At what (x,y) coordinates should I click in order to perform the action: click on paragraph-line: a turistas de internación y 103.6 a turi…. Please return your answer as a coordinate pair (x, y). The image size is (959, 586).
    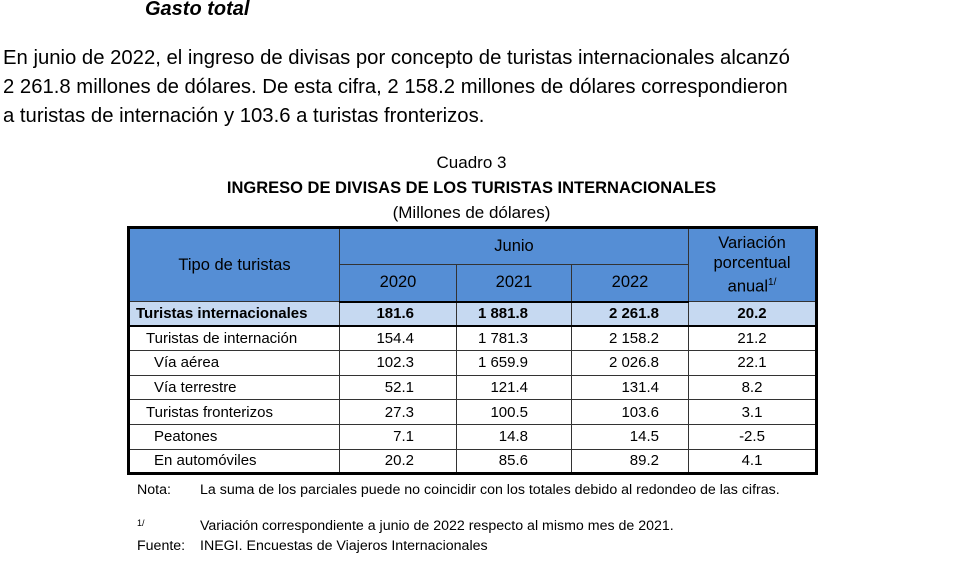
    Looking at the image, I should click on (244, 116).